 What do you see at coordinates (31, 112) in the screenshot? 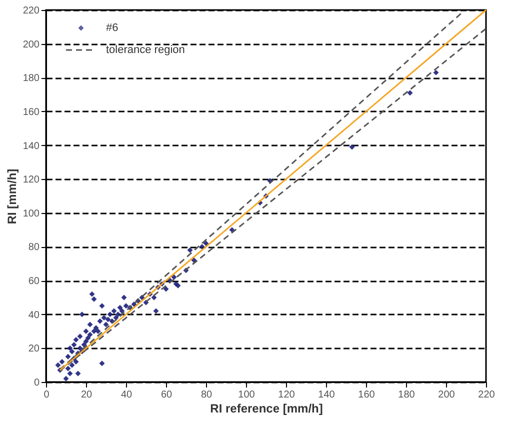
I see `y-tick-label: 160` at bounding box center [31, 112].